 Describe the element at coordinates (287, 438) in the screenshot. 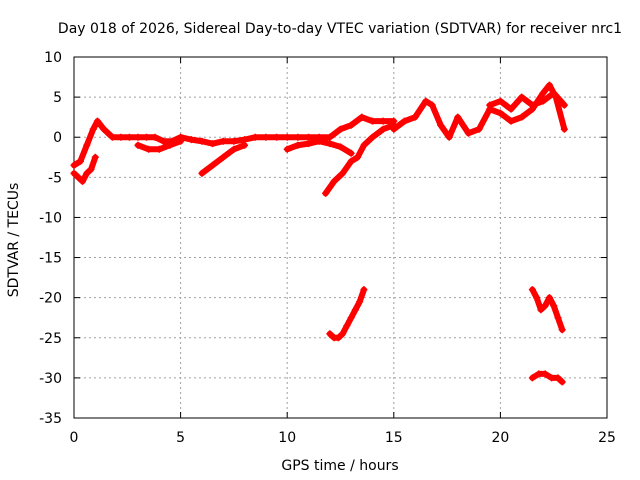

I see `x-tick-label: 10` at that location.